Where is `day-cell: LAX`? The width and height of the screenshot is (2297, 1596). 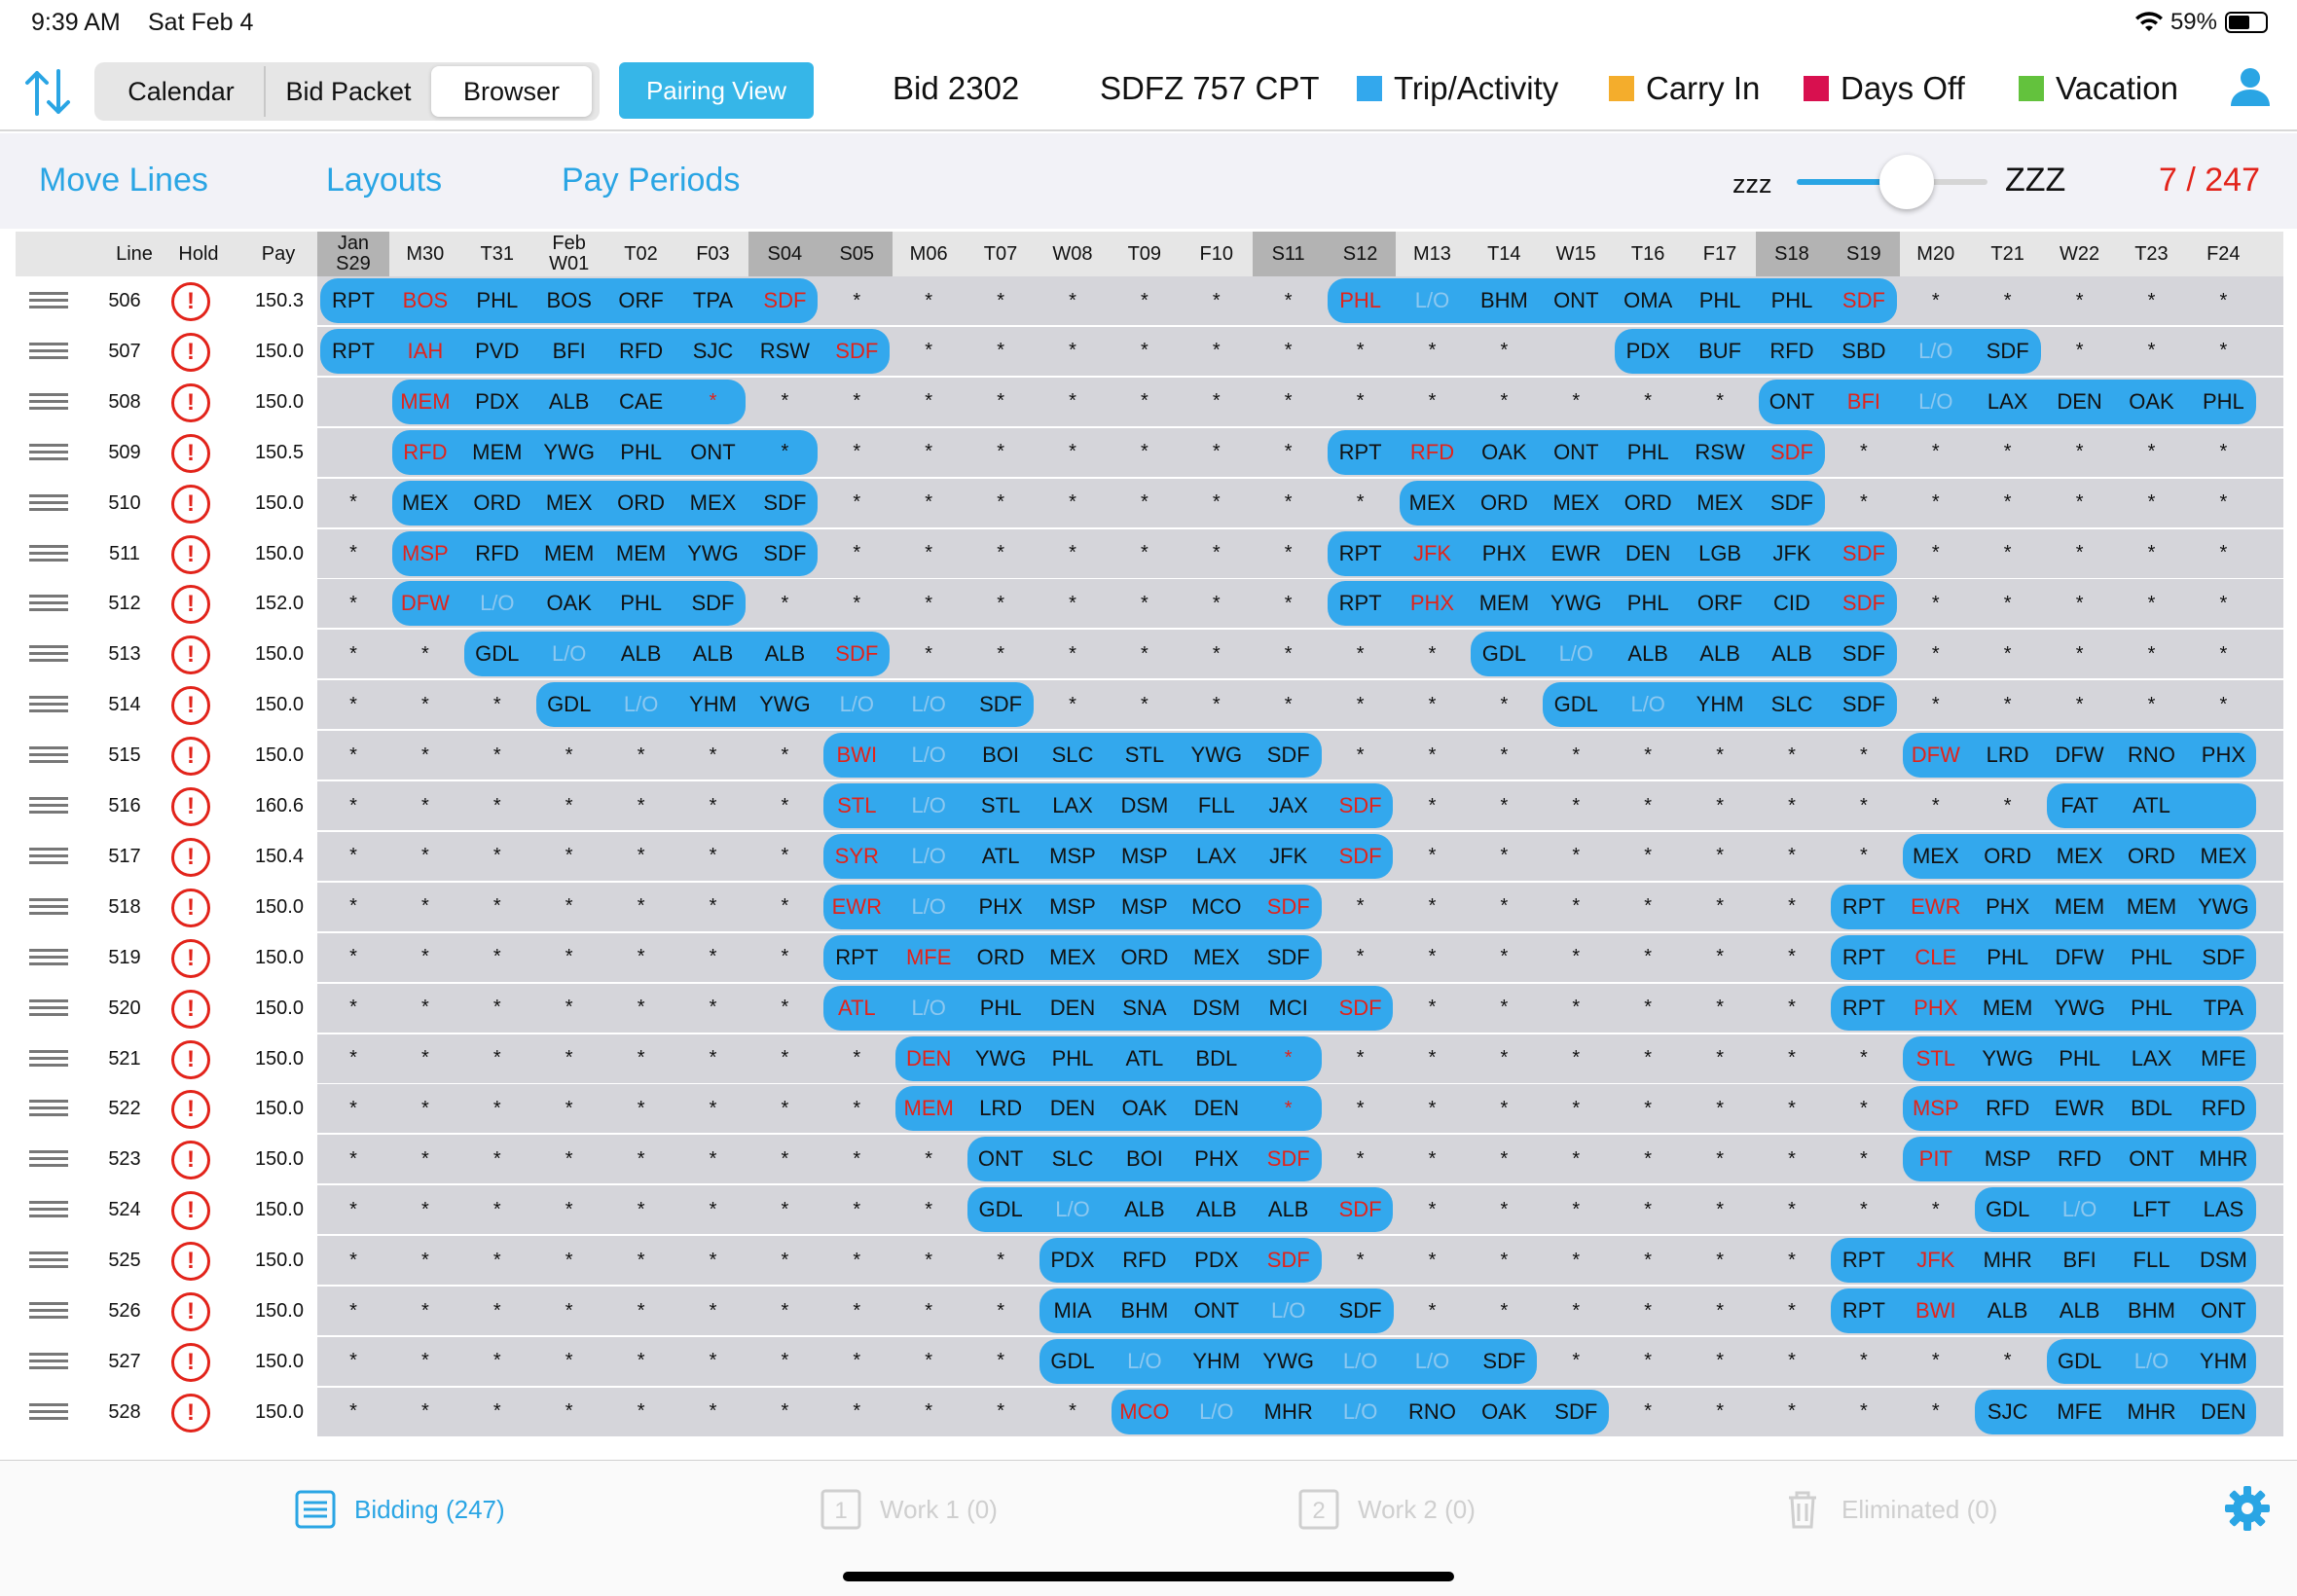
day-cell: LAX is located at coordinates (2008, 401).